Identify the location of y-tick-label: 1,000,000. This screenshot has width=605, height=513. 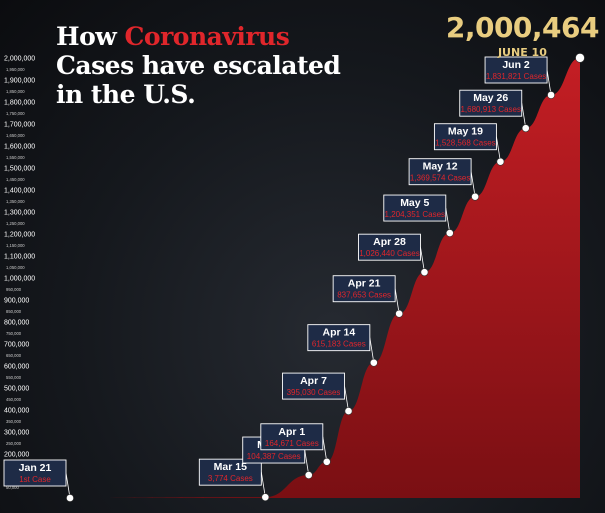
(19, 279).